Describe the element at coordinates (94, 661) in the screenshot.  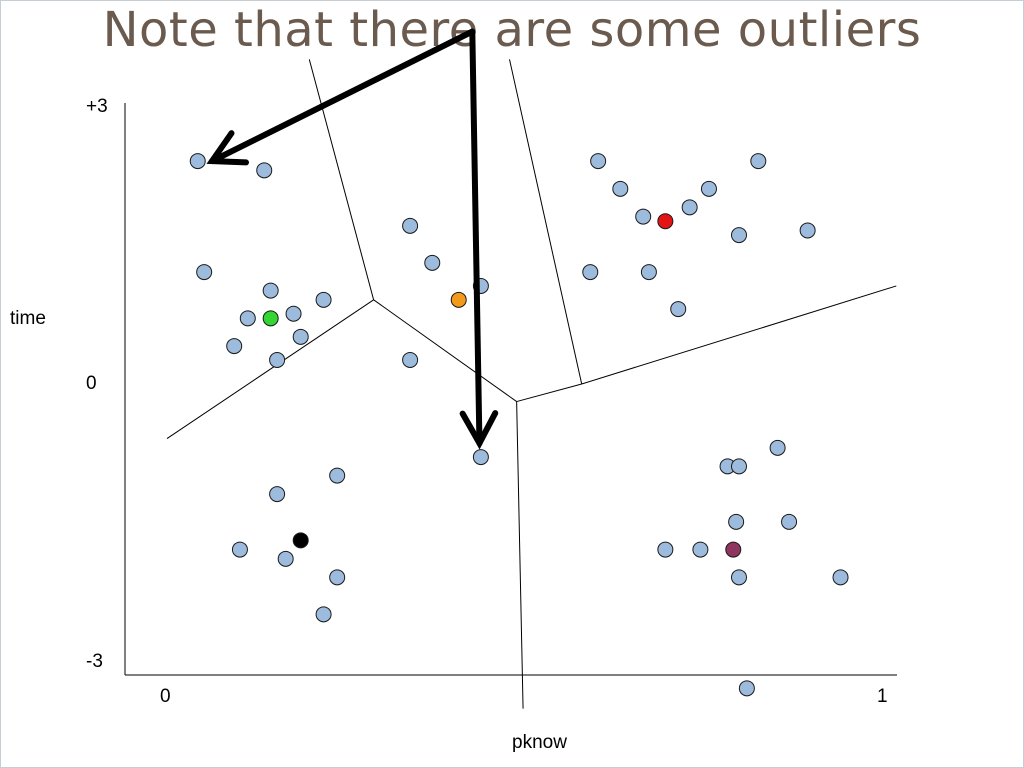
I see `y-tick-label-bottom: -3` at that location.